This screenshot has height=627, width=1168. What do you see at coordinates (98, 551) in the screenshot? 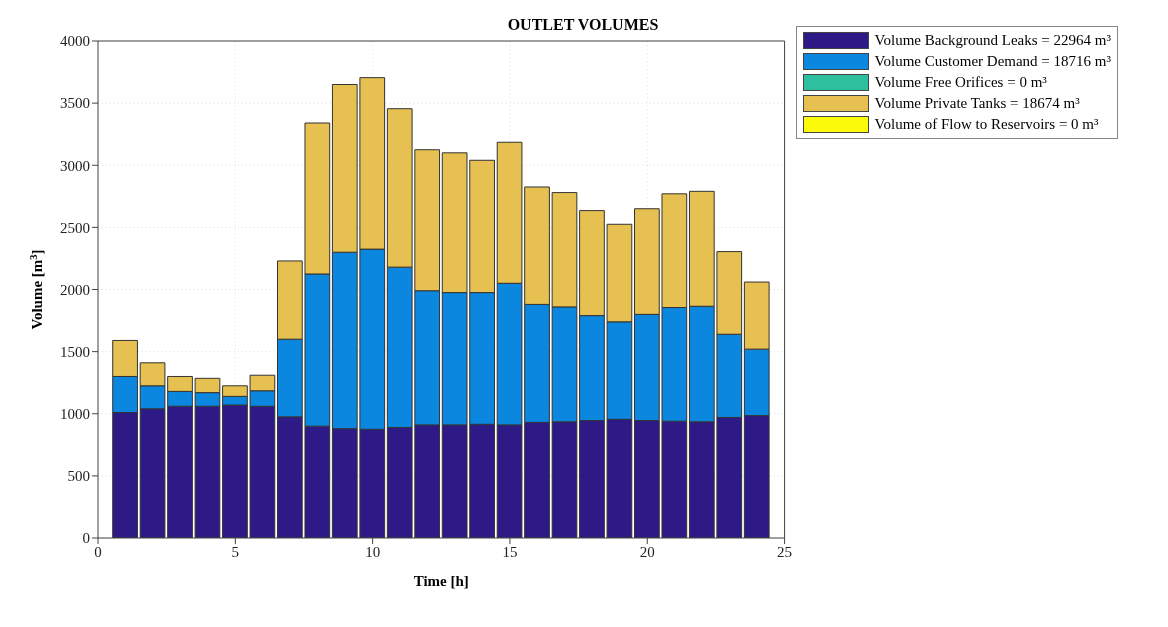
I see `x-tick-label: 0` at bounding box center [98, 551].